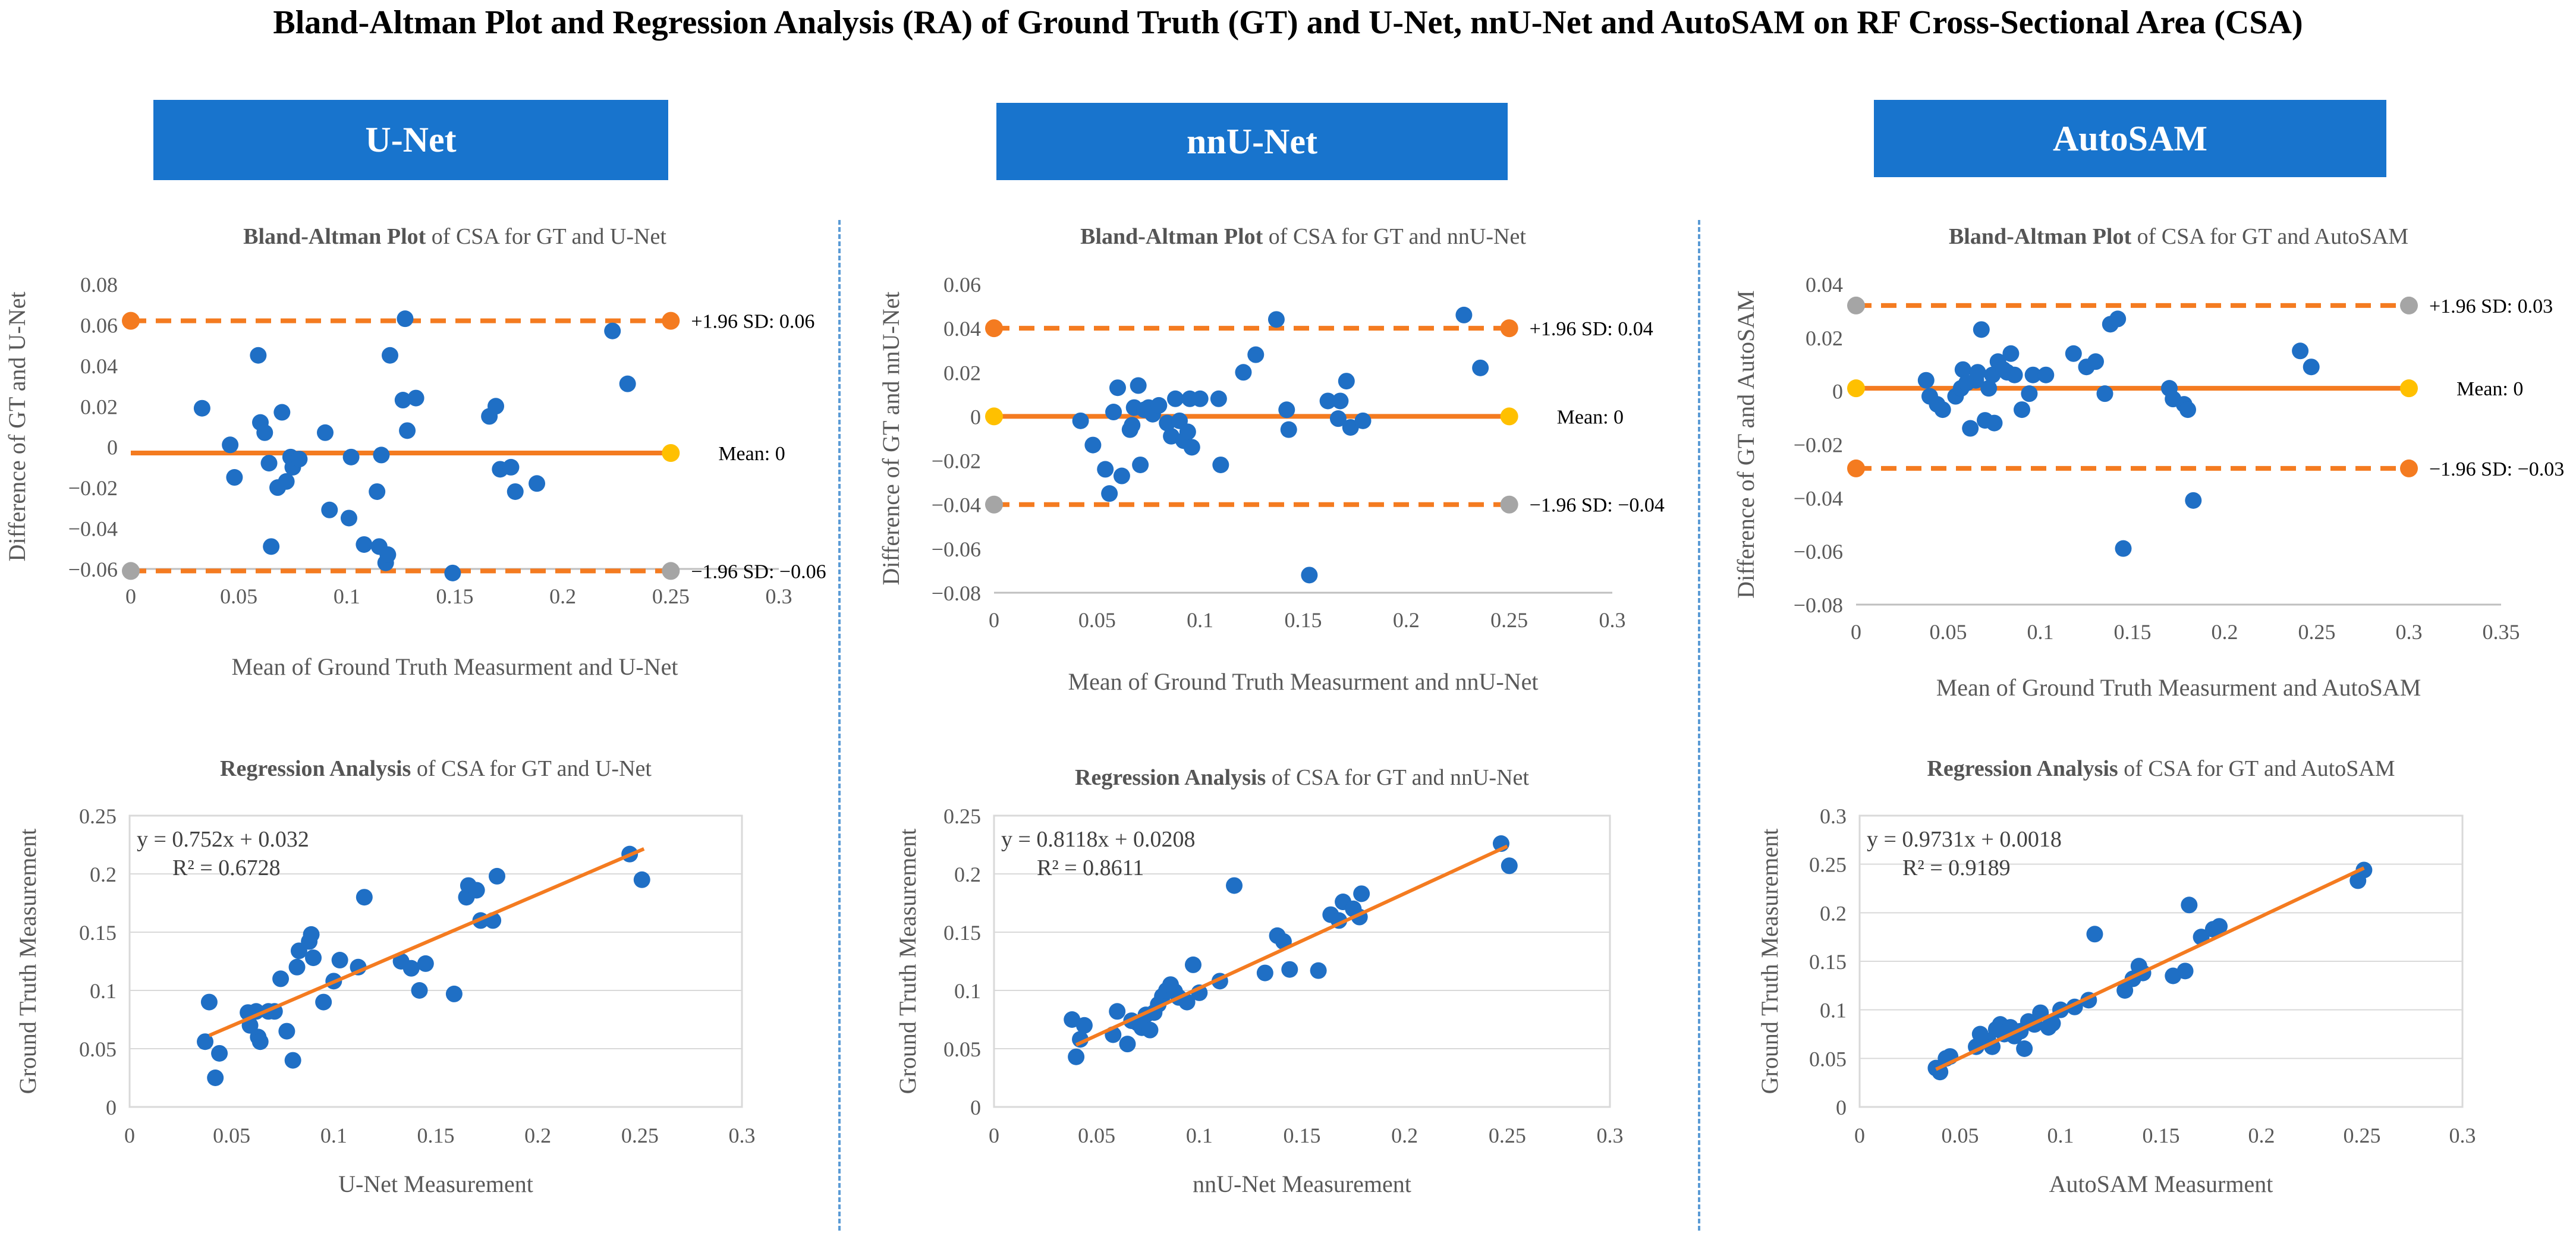 Image resolution: width=2576 pixels, height=1252 pixels. What do you see at coordinates (1833, 816) in the screenshot?
I see `ra-autosam-ytick: 0.3` at bounding box center [1833, 816].